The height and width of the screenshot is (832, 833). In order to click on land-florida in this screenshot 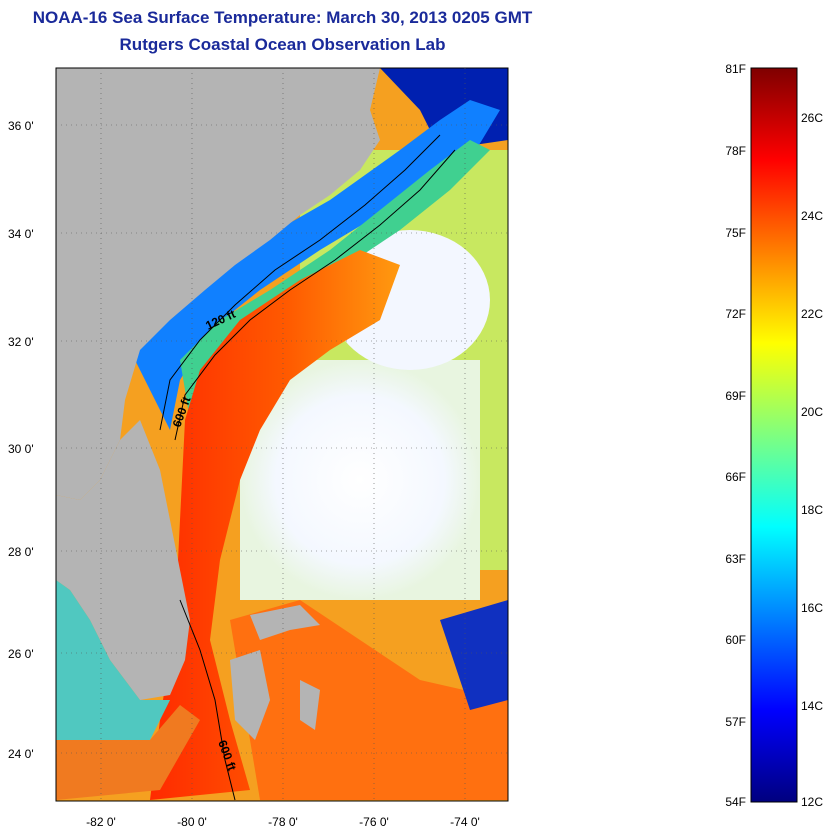, I will do `click(123, 560)`.